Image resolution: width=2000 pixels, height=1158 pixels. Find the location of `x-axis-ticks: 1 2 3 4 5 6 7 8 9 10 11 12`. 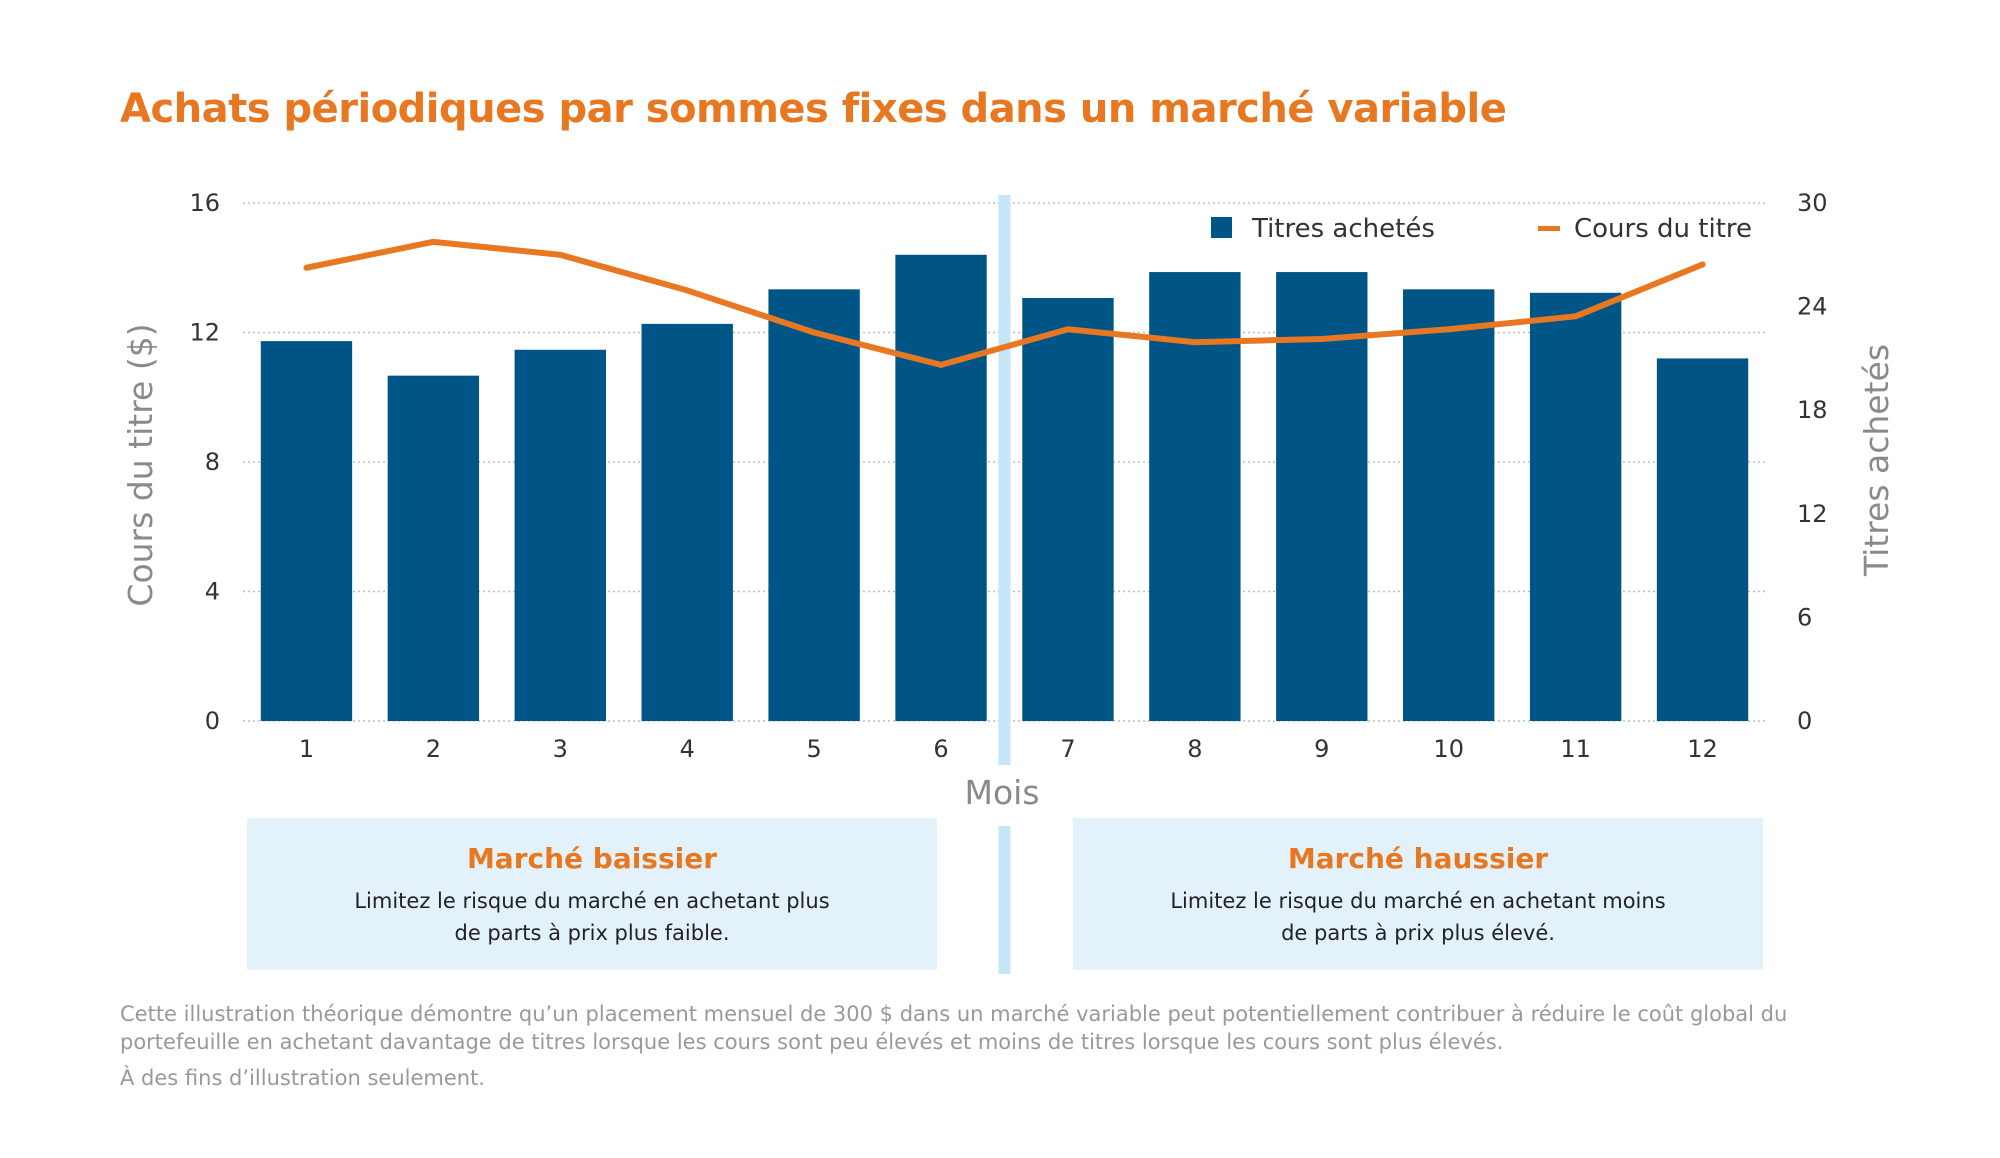

x-axis-ticks: 1 2 3 4 5 6 7 8 9 10 11 12 is located at coordinates (1008, 749).